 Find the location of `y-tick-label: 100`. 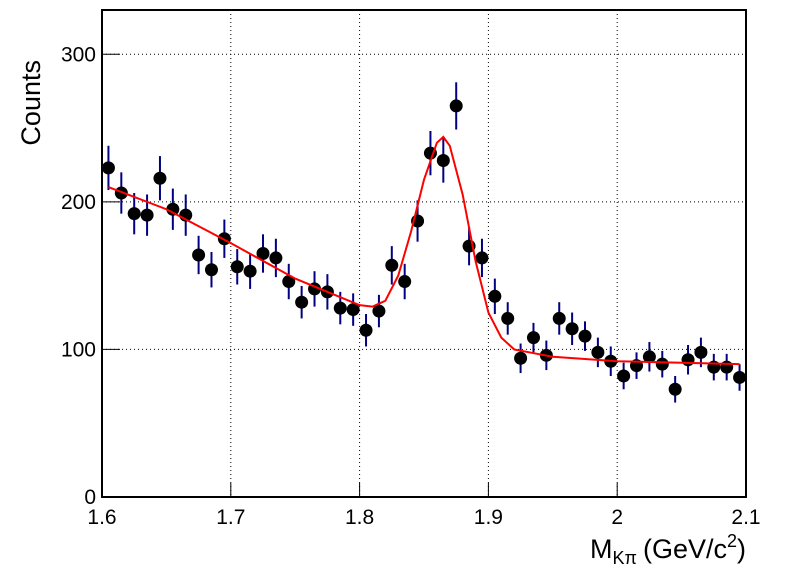

y-tick-label: 100 is located at coordinates (78, 349).